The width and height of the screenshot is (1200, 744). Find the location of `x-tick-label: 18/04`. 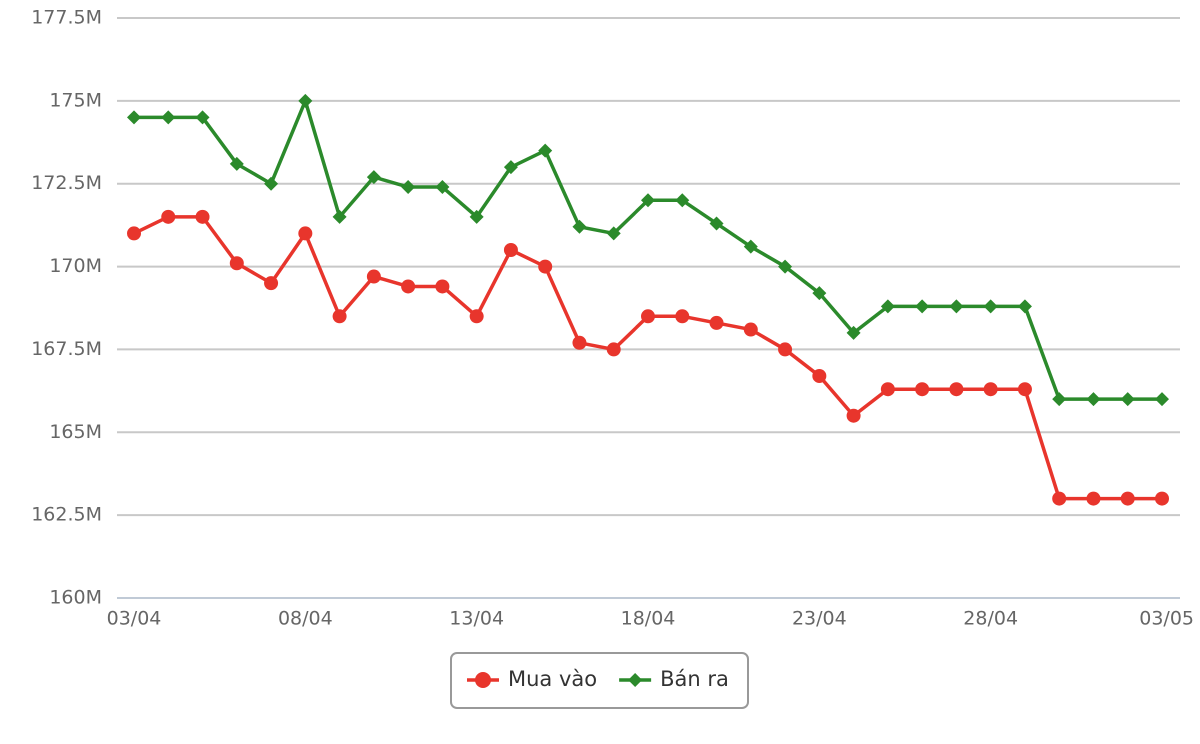

x-tick-label: 18/04 is located at coordinates (648, 619).